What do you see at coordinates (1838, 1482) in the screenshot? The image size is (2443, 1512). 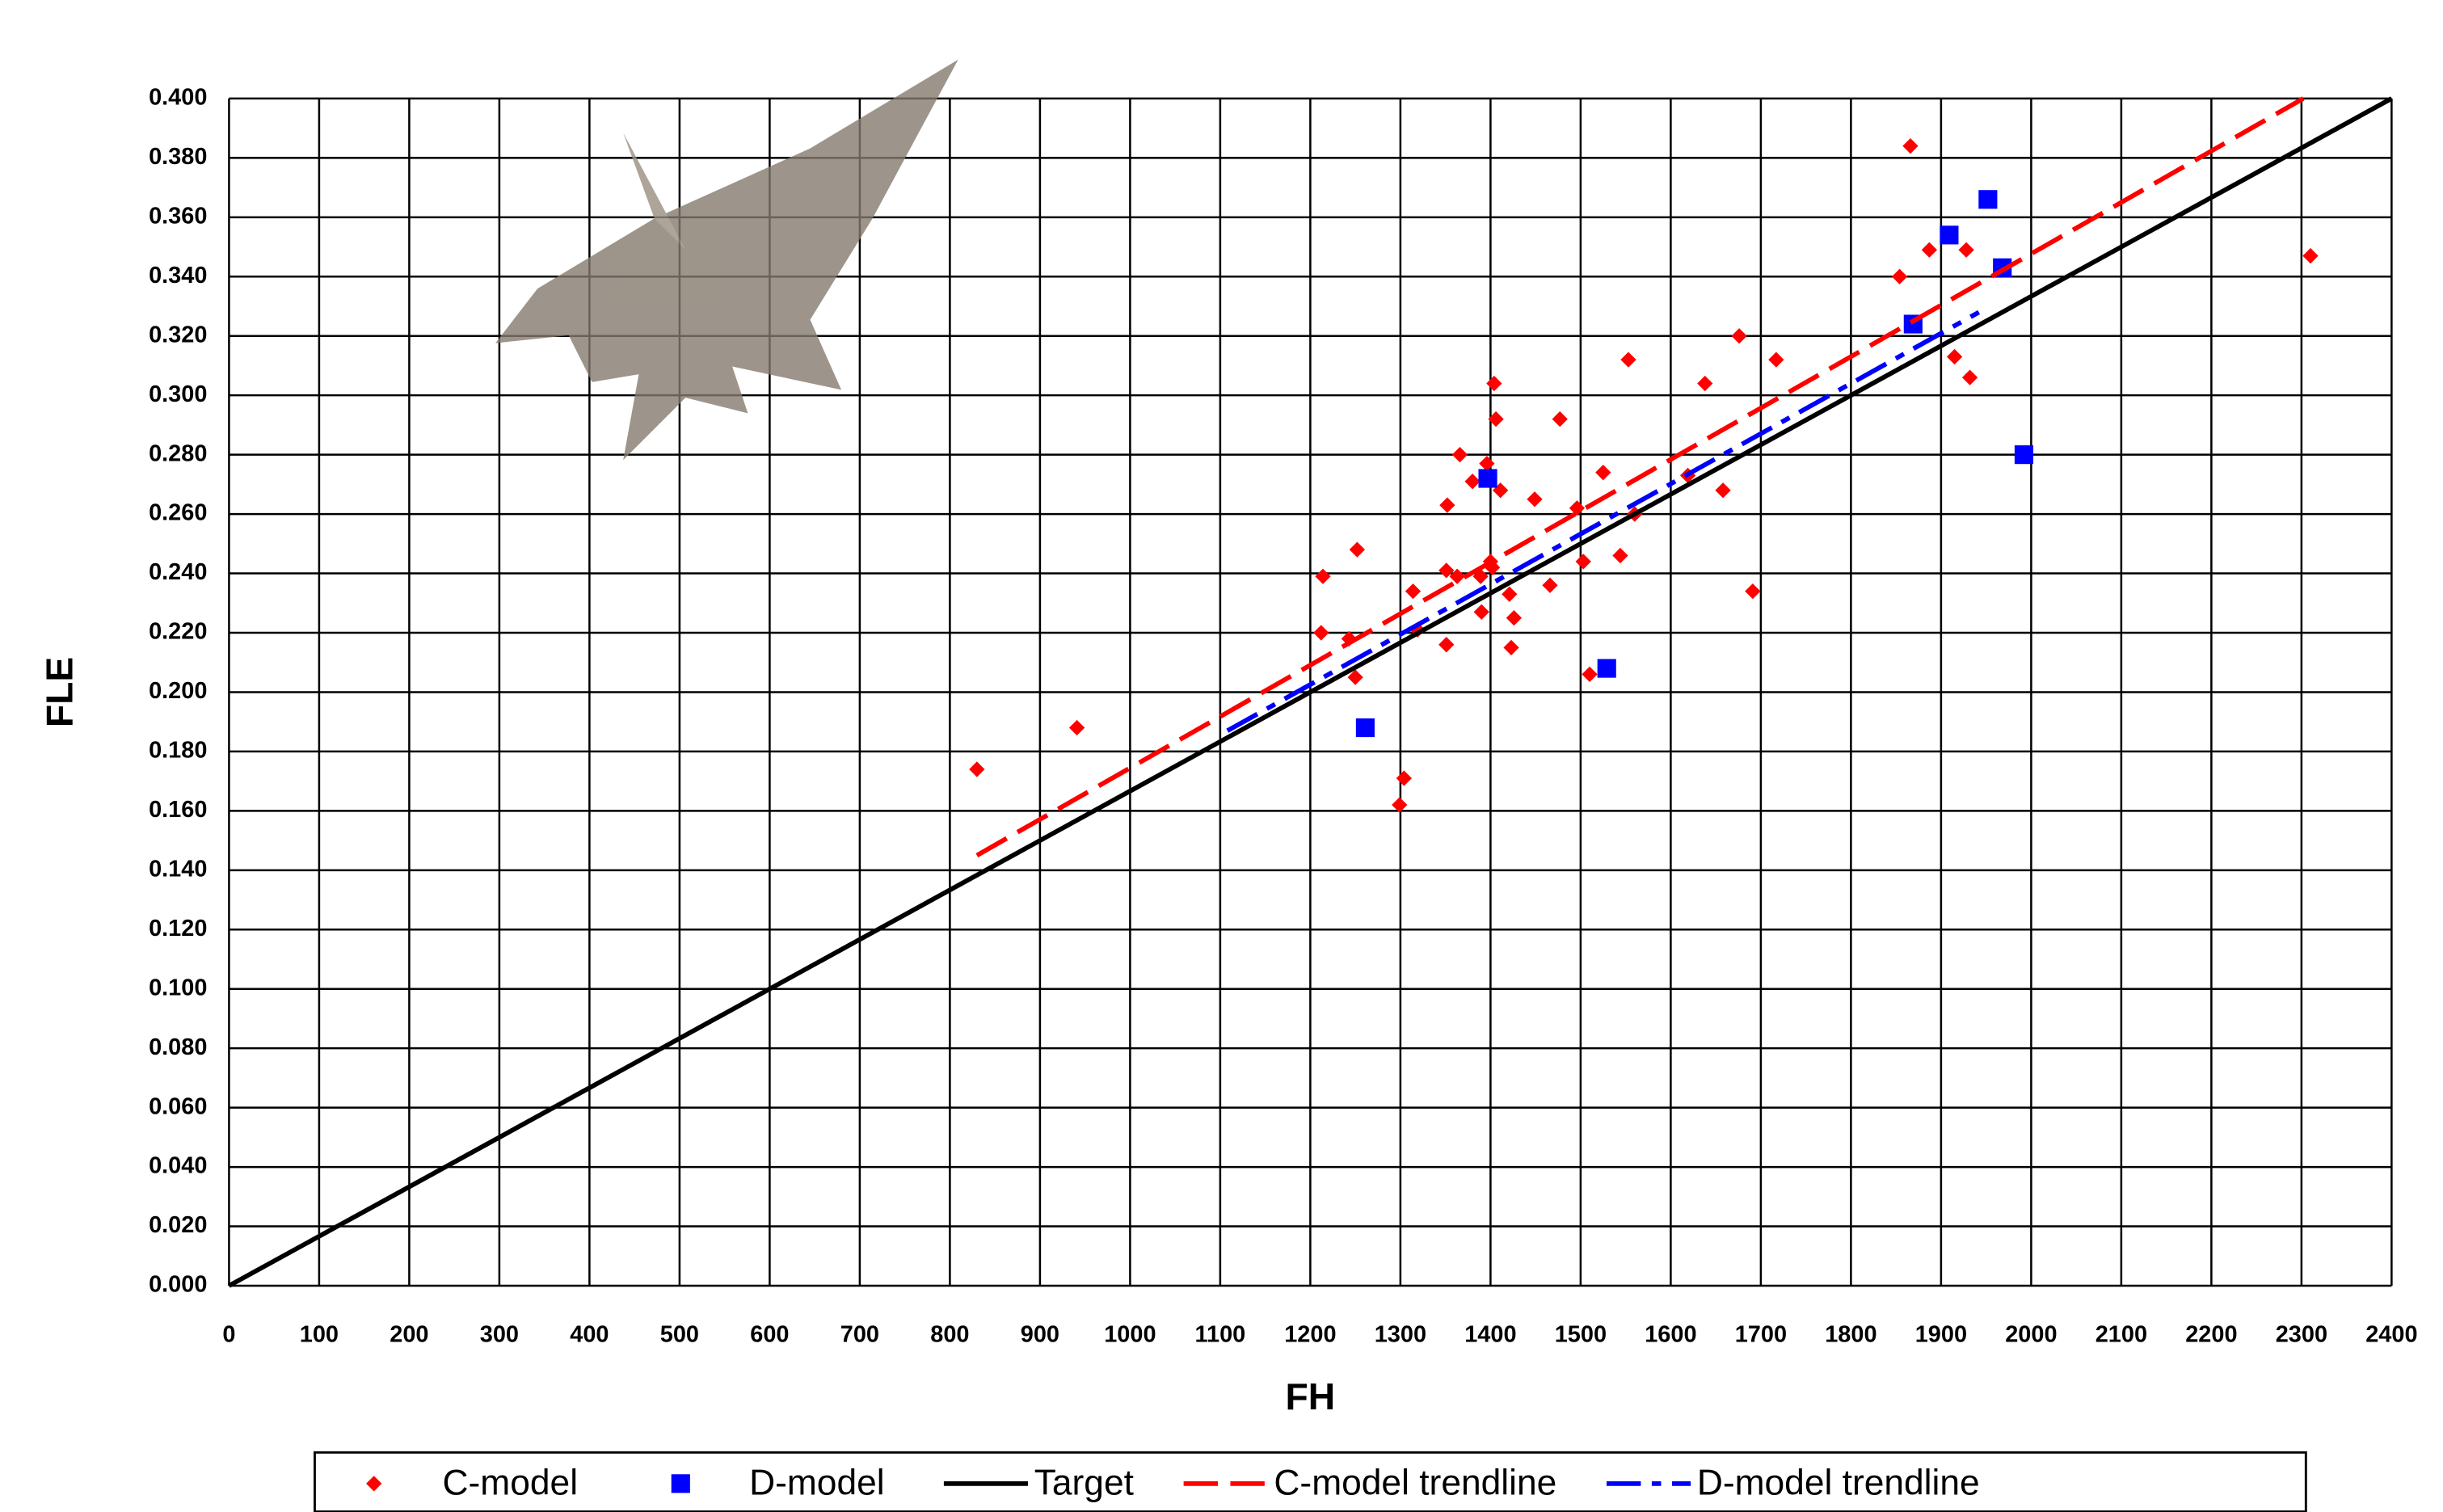 I see `legend-label: D-model trendline` at bounding box center [1838, 1482].